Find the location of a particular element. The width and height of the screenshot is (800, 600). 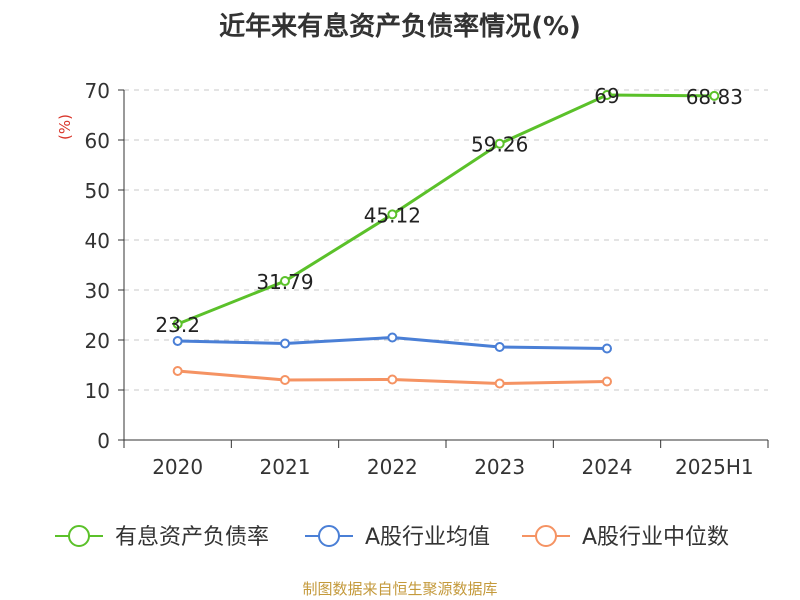

chart-title: 近年来有息资产负债率情况(%) is located at coordinates (400, 27).